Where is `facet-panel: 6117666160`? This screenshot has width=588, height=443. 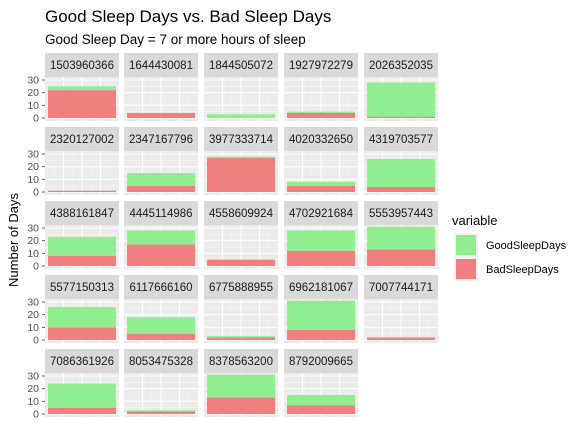
facet-panel: 6117666160 is located at coordinates (161, 309).